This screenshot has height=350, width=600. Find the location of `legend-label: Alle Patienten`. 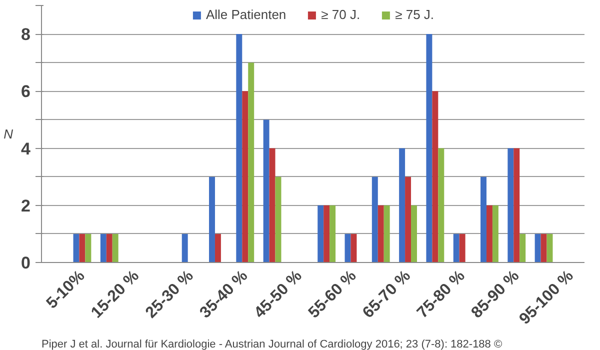

legend-label: Alle Patienten is located at coordinates (246, 14).